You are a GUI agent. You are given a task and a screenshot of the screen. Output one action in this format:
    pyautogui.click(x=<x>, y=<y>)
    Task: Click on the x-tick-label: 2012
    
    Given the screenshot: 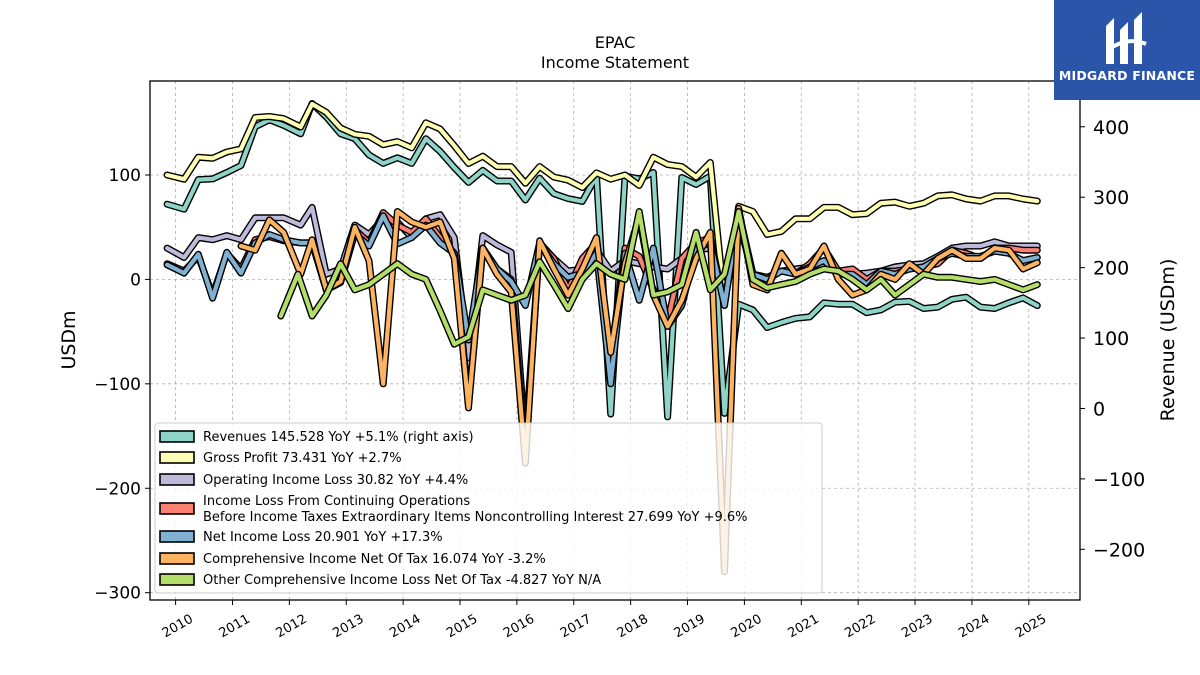 What is the action you would take?
    pyautogui.click(x=292, y=627)
    